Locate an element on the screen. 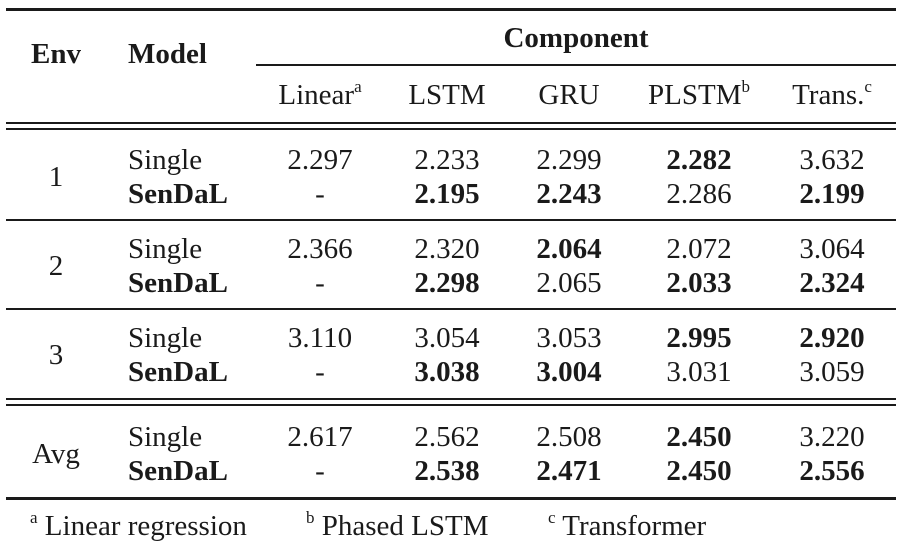 This screenshot has height=557, width=908. table-cell: 2.199 is located at coordinates (832, 194).